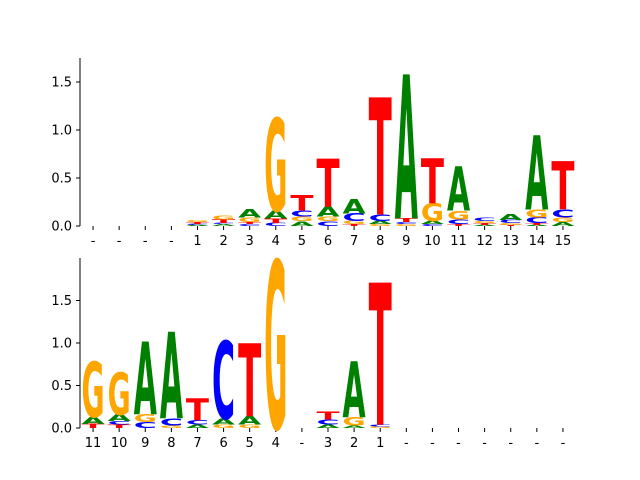 This screenshot has height=480, width=640. I want to click on x-tick-label: 12, so click(484, 241).